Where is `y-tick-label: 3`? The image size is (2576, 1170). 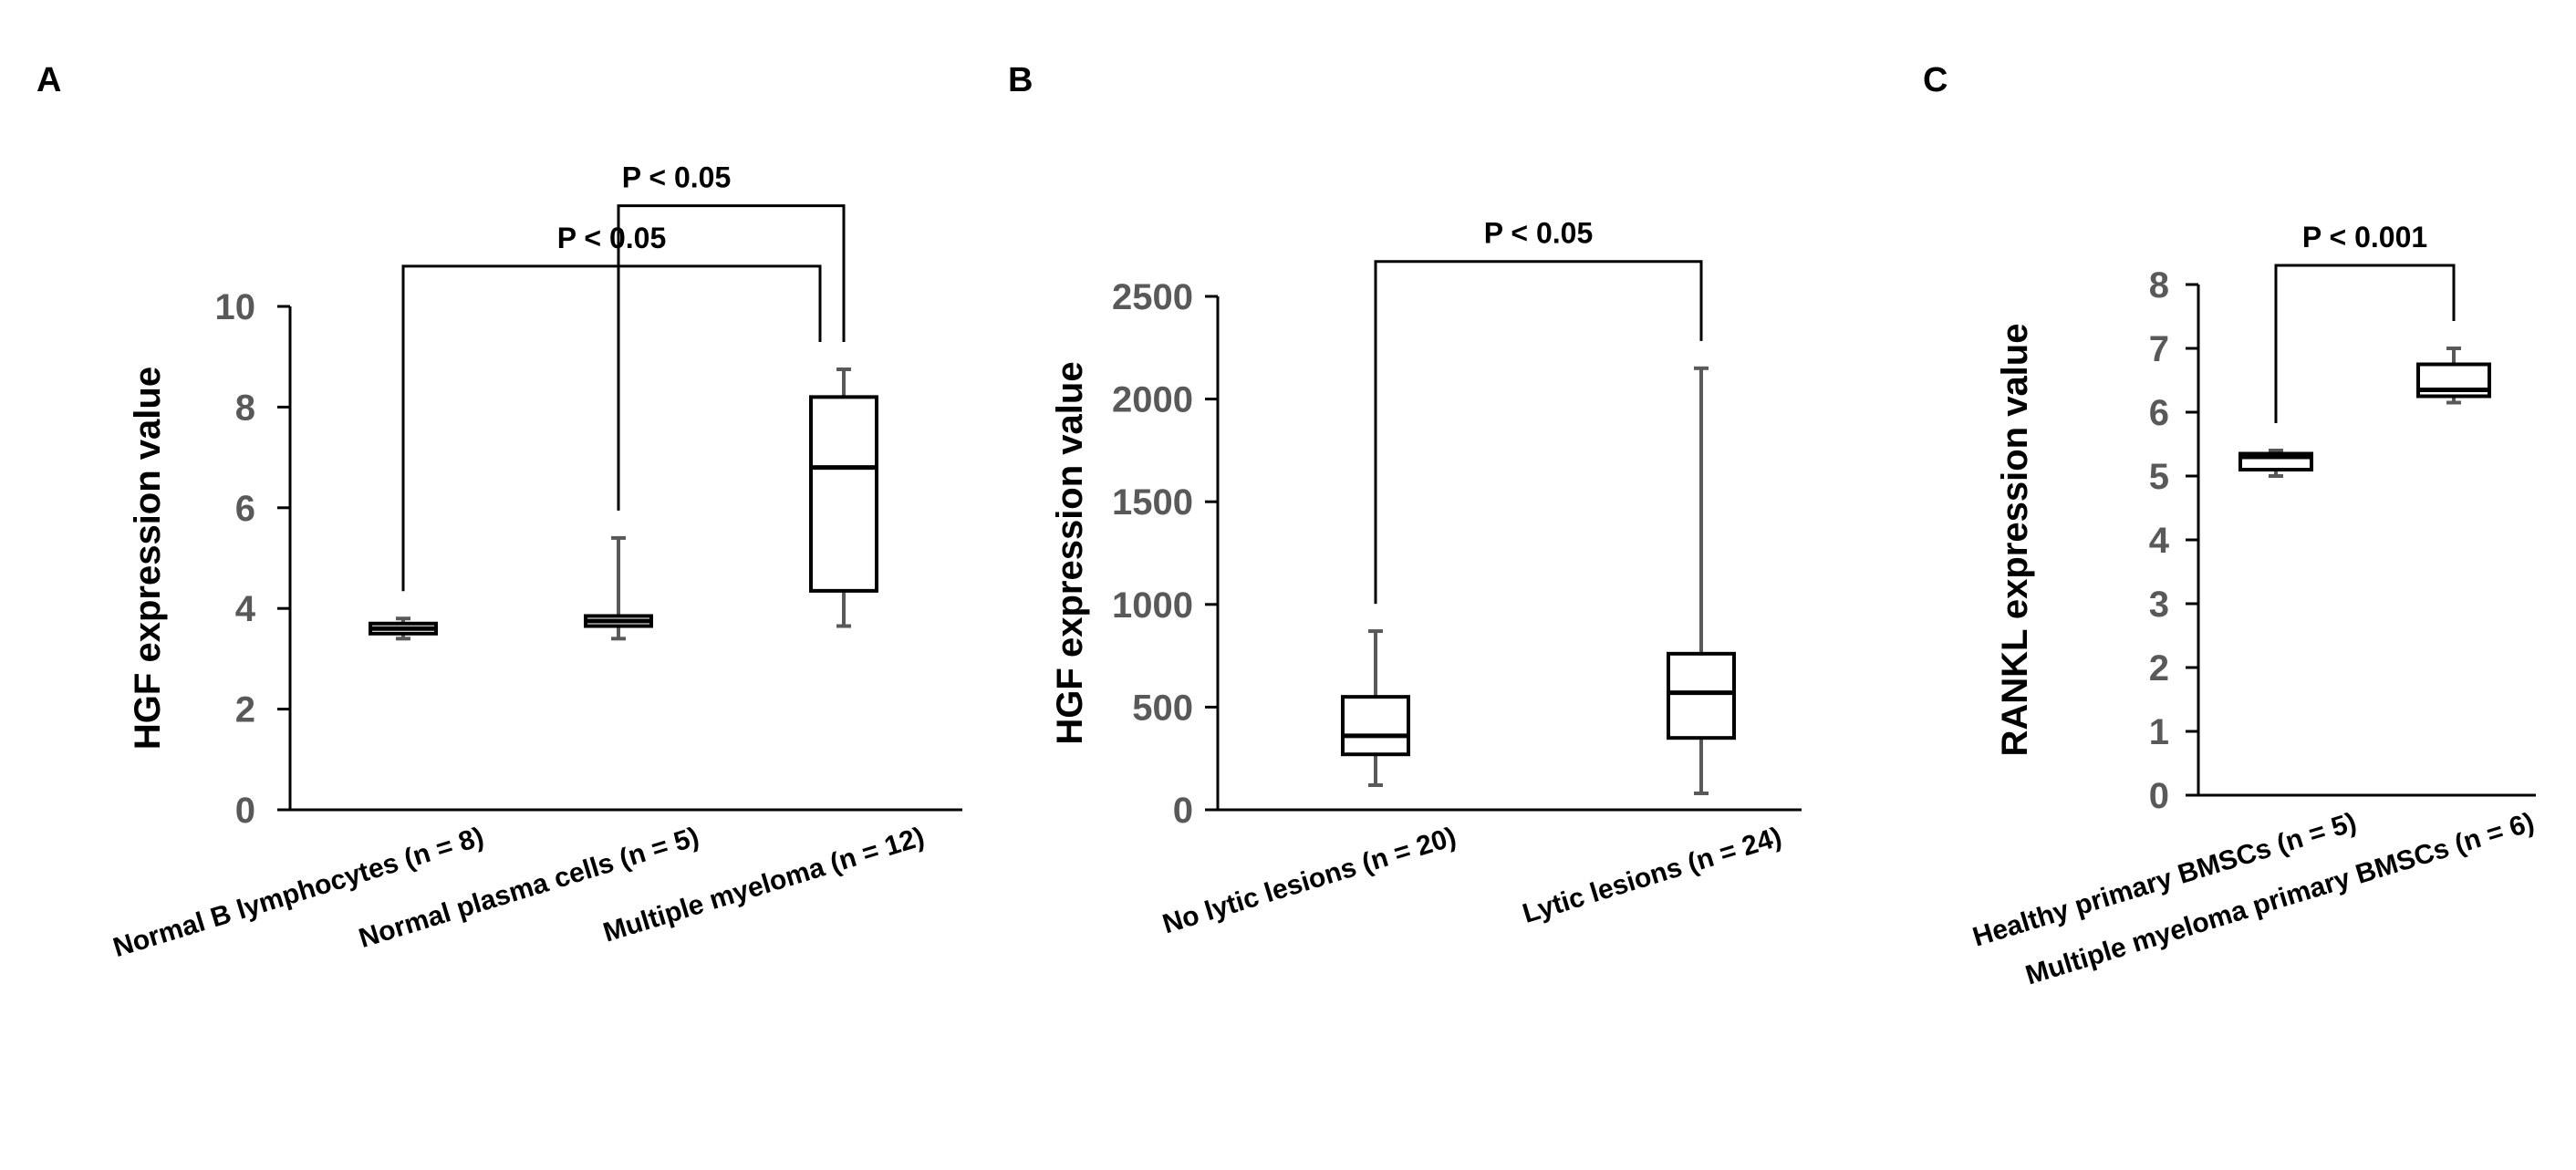
y-tick-label: 3 is located at coordinates (2159, 605).